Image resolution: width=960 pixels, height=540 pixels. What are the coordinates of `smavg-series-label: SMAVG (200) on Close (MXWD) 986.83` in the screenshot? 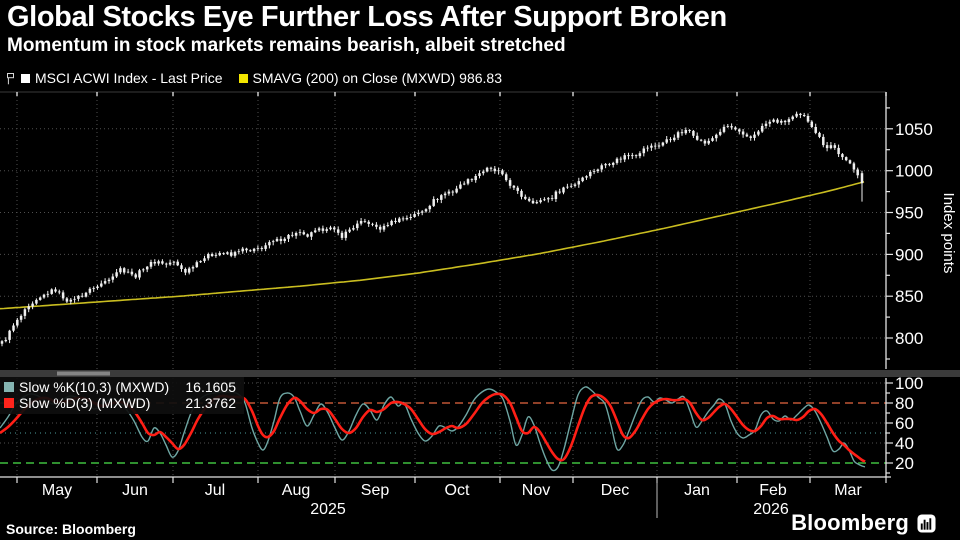 It's located at (377, 78).